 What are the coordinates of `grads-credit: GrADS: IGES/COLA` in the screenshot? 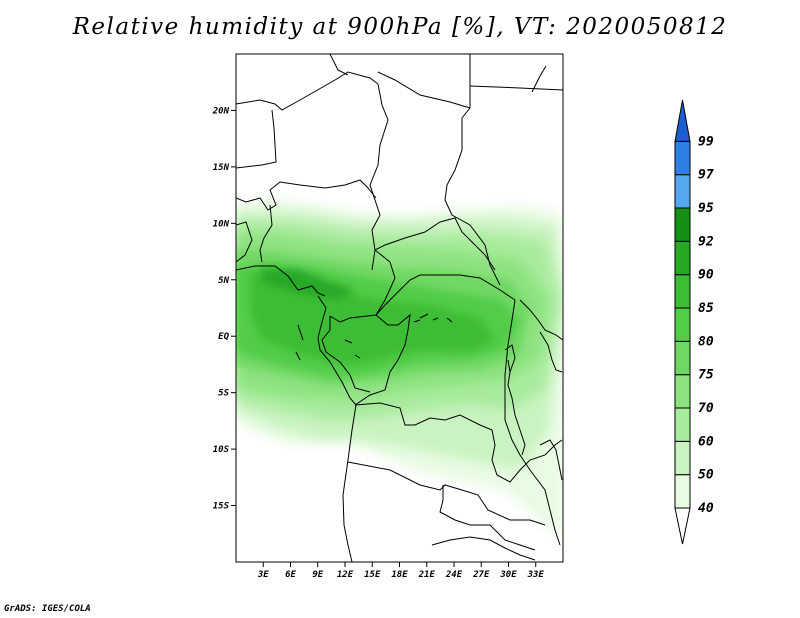 It's located at (47, 609).